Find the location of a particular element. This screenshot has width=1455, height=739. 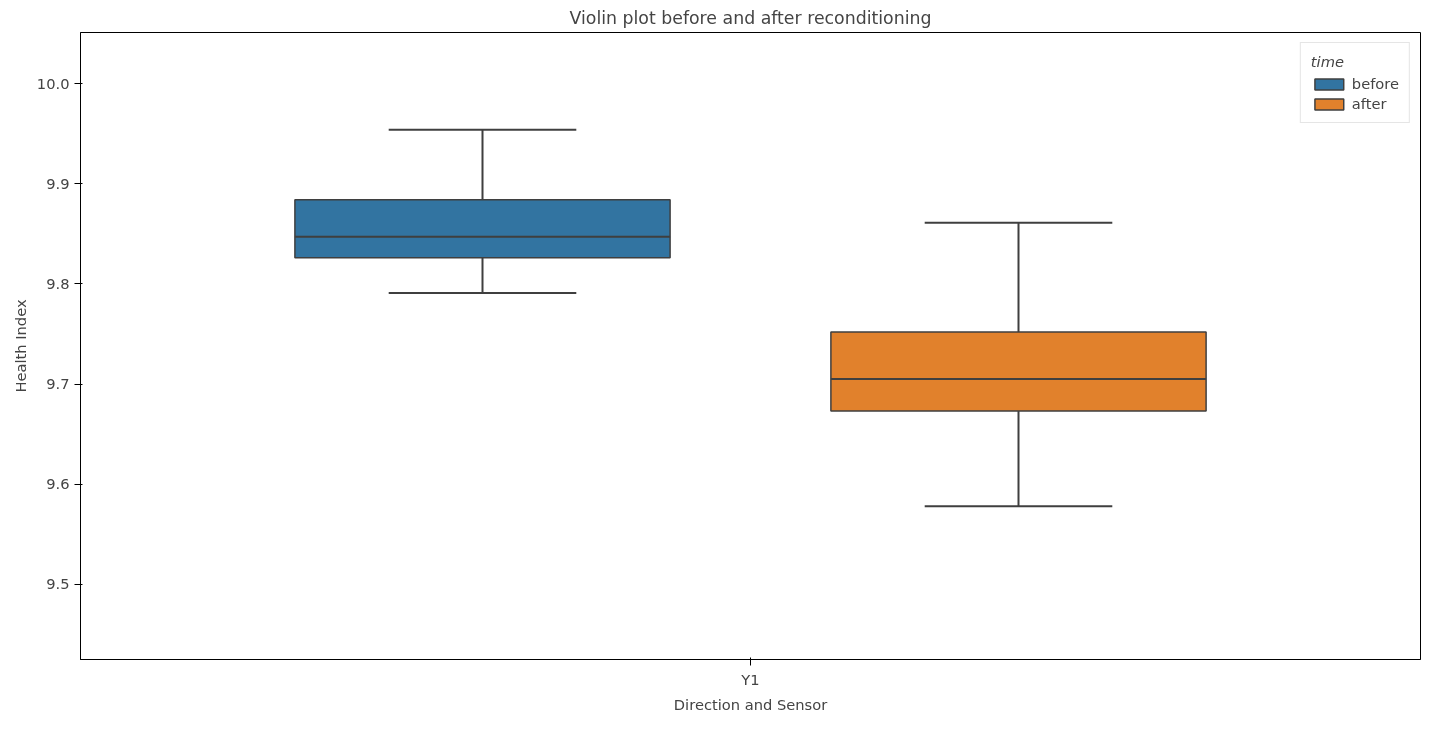

x-tick-label: Y1 is located at coordinates (750, 679).